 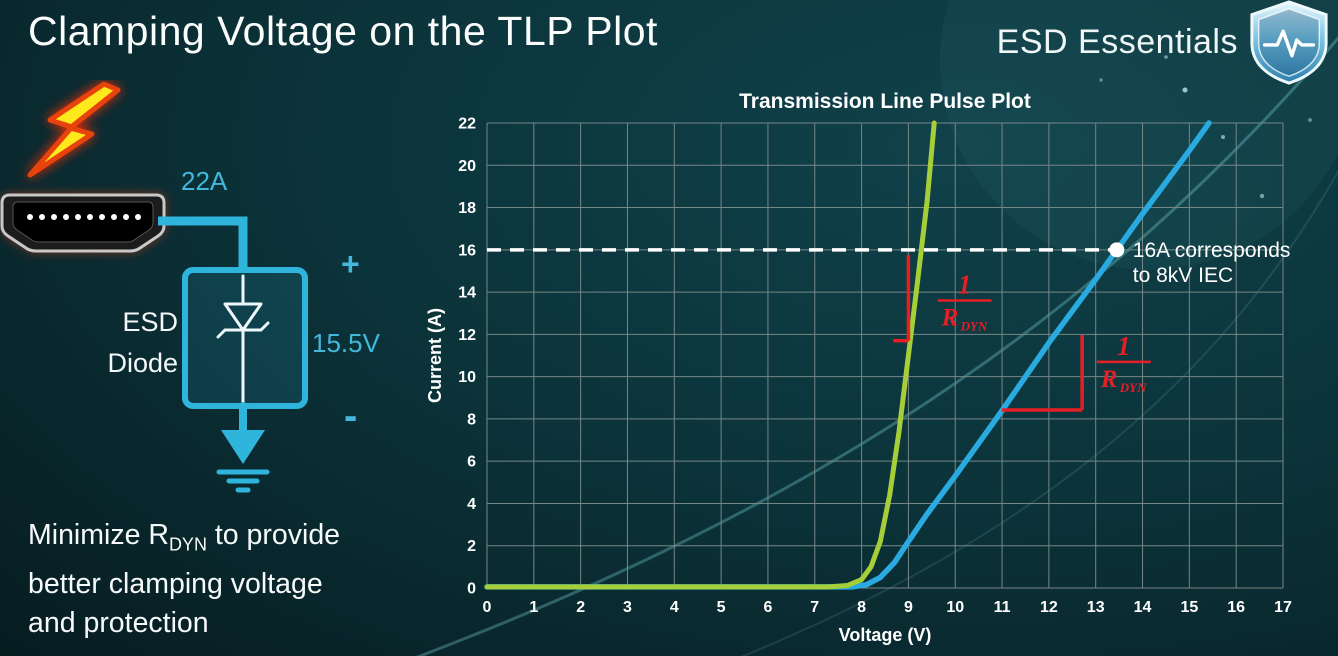 I want to click on brand-text: ESD Essentials, so click(x=1117, y=41).